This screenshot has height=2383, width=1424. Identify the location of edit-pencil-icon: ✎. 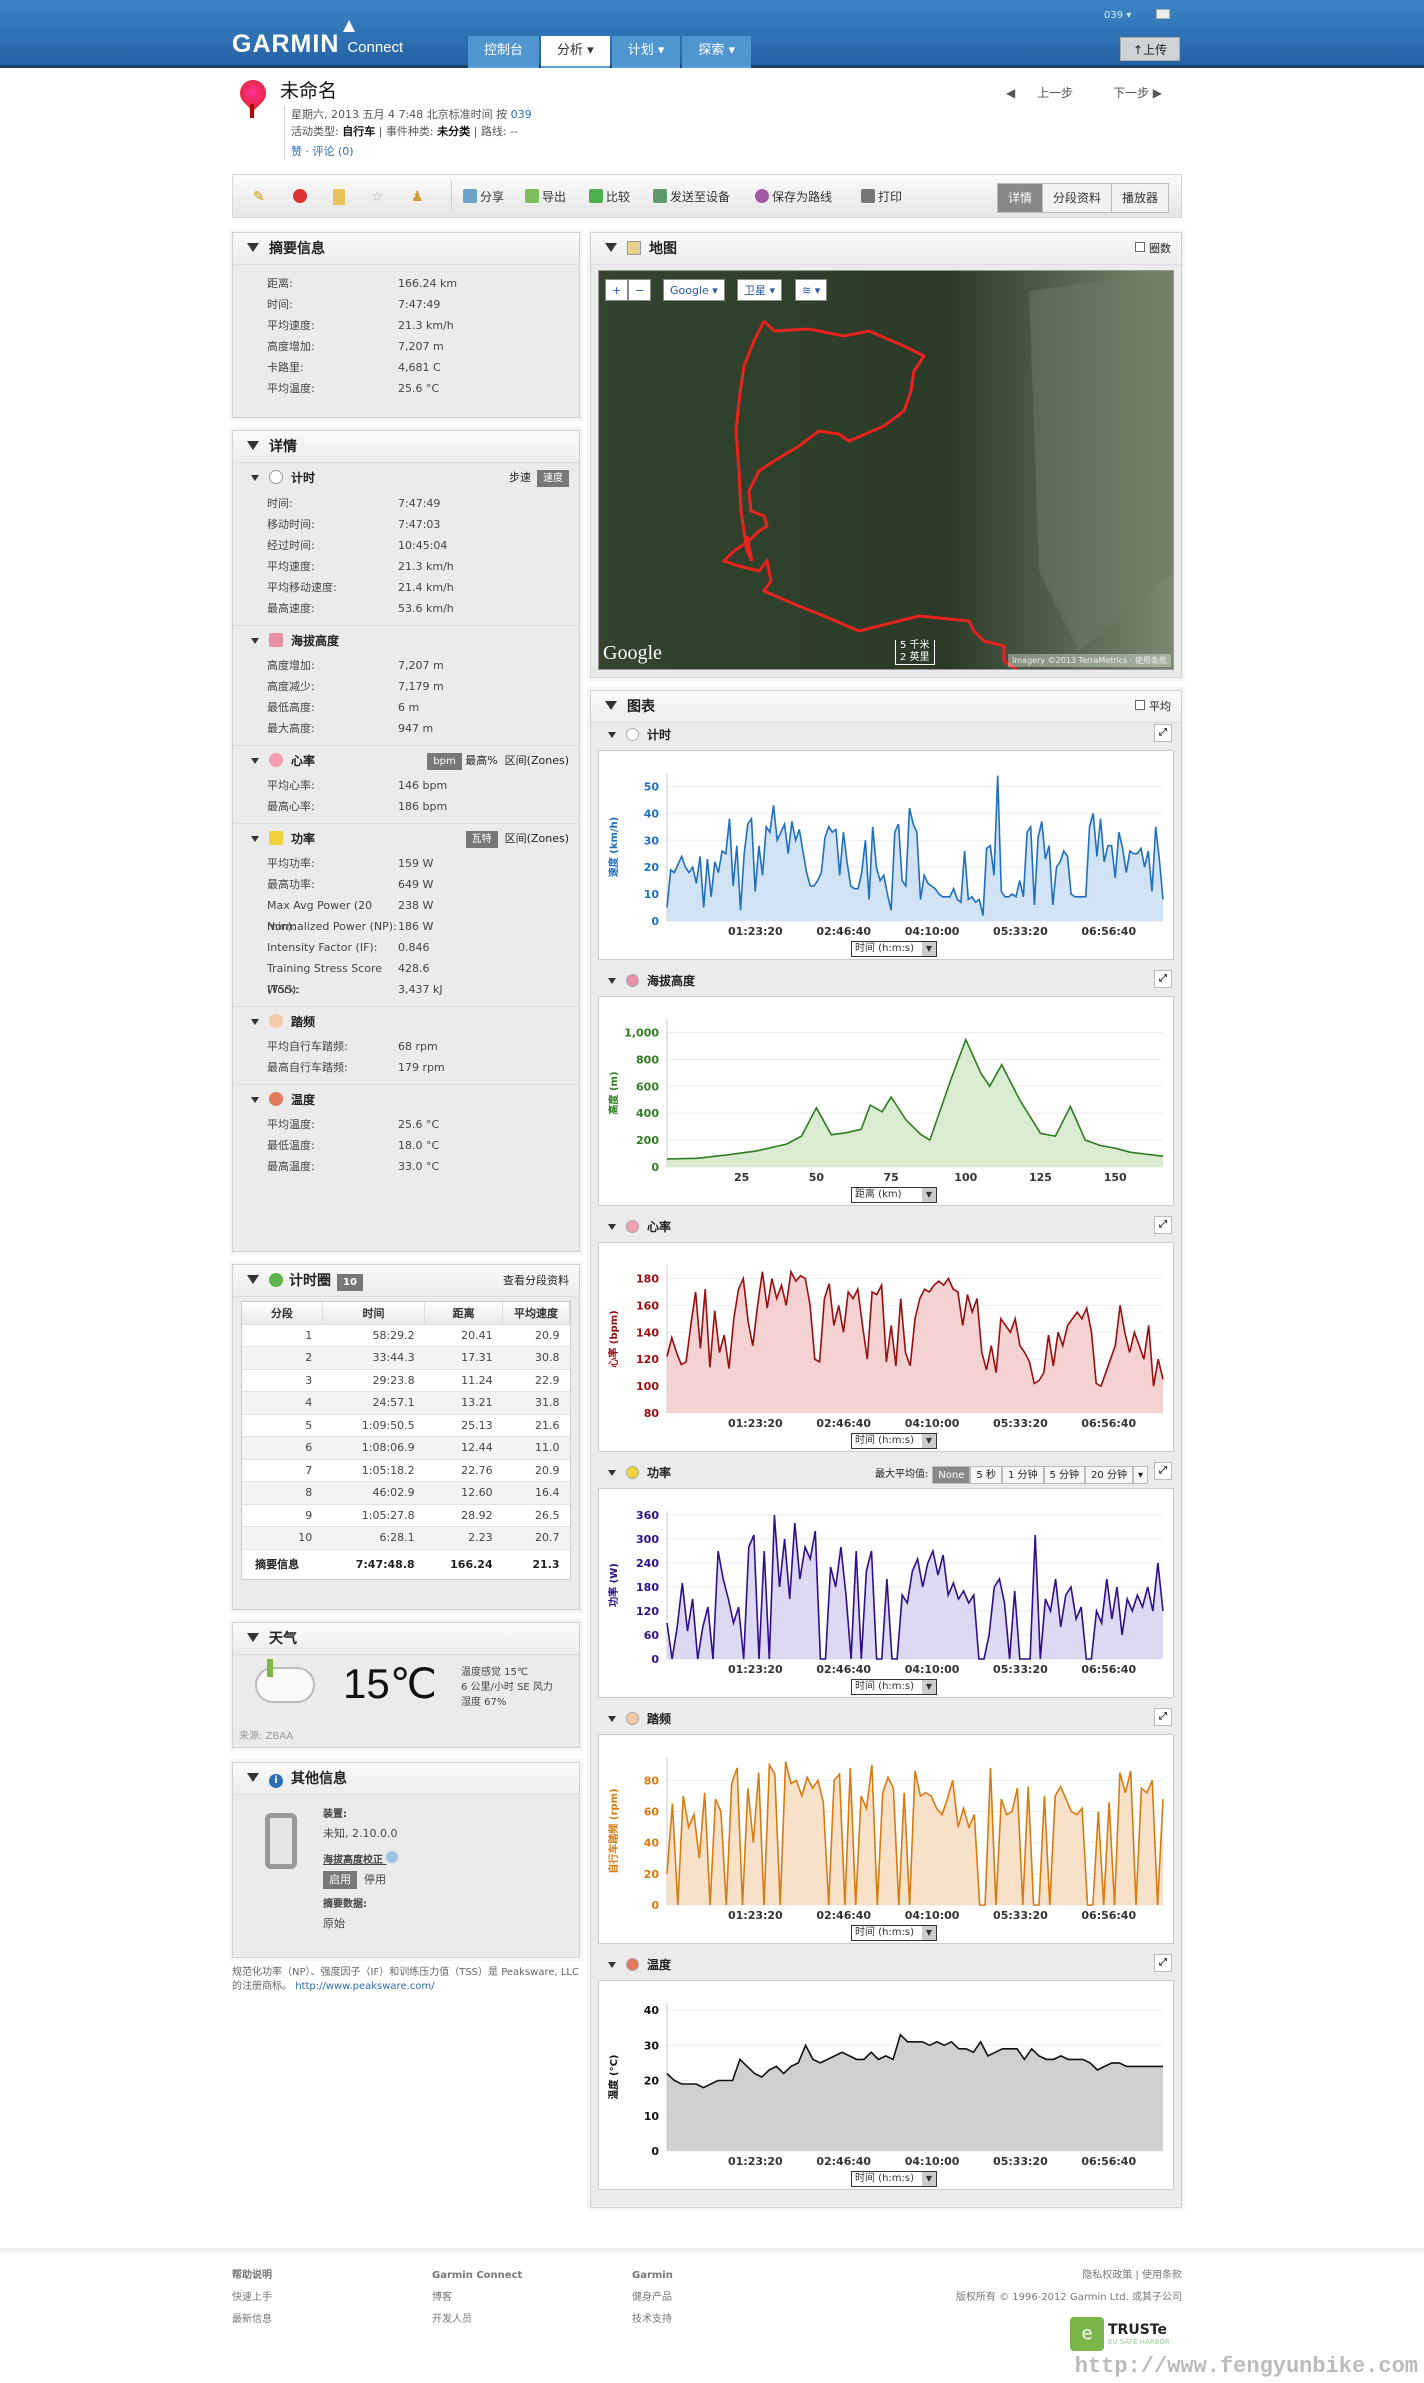
(259, 197).